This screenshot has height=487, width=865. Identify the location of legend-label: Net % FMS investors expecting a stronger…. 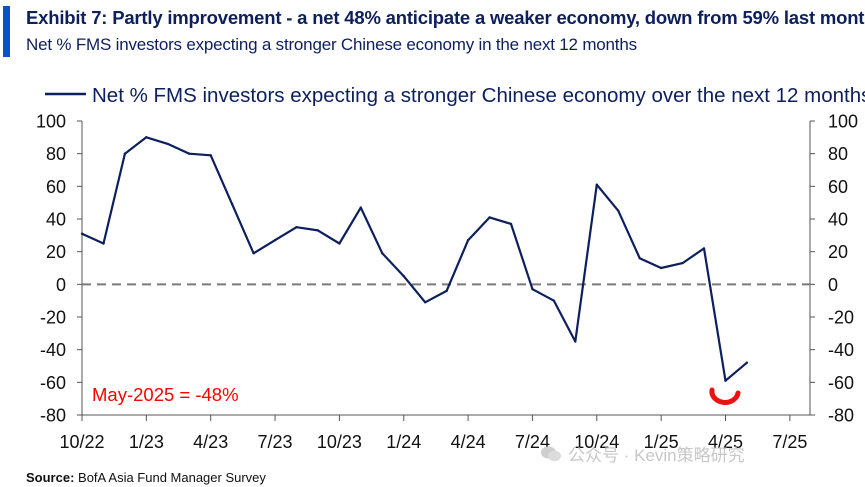
(478, 95).